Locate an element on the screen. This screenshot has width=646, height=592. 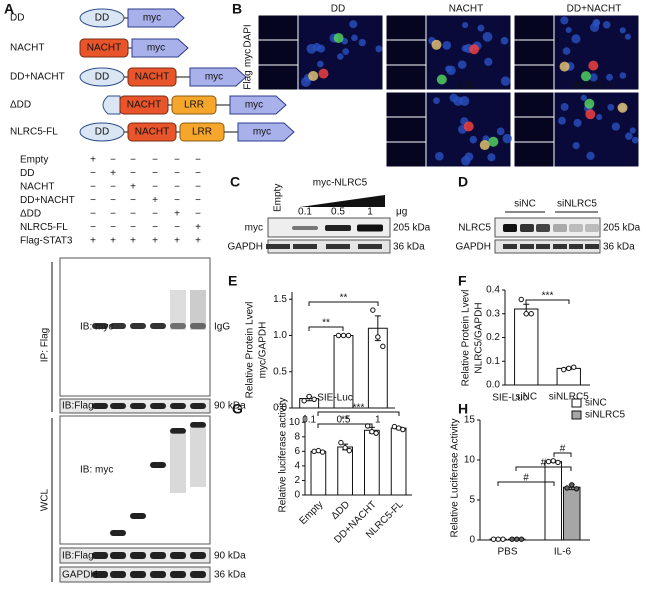
x-tick-label: IL-6 is located at coordinates (563, 552).